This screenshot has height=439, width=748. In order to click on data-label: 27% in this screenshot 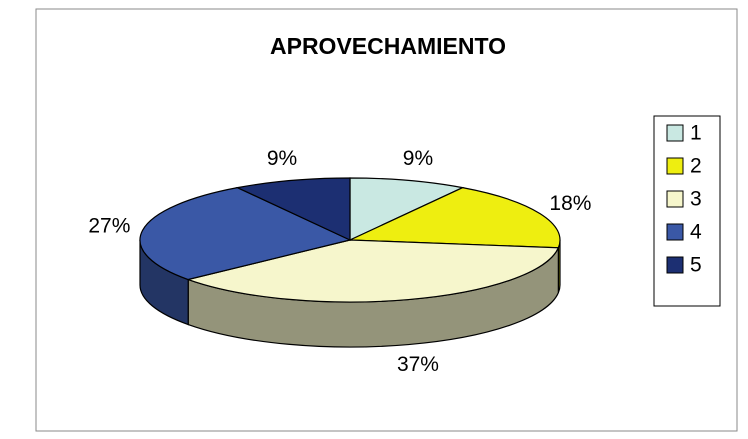, I will do `click(109, 225)`.